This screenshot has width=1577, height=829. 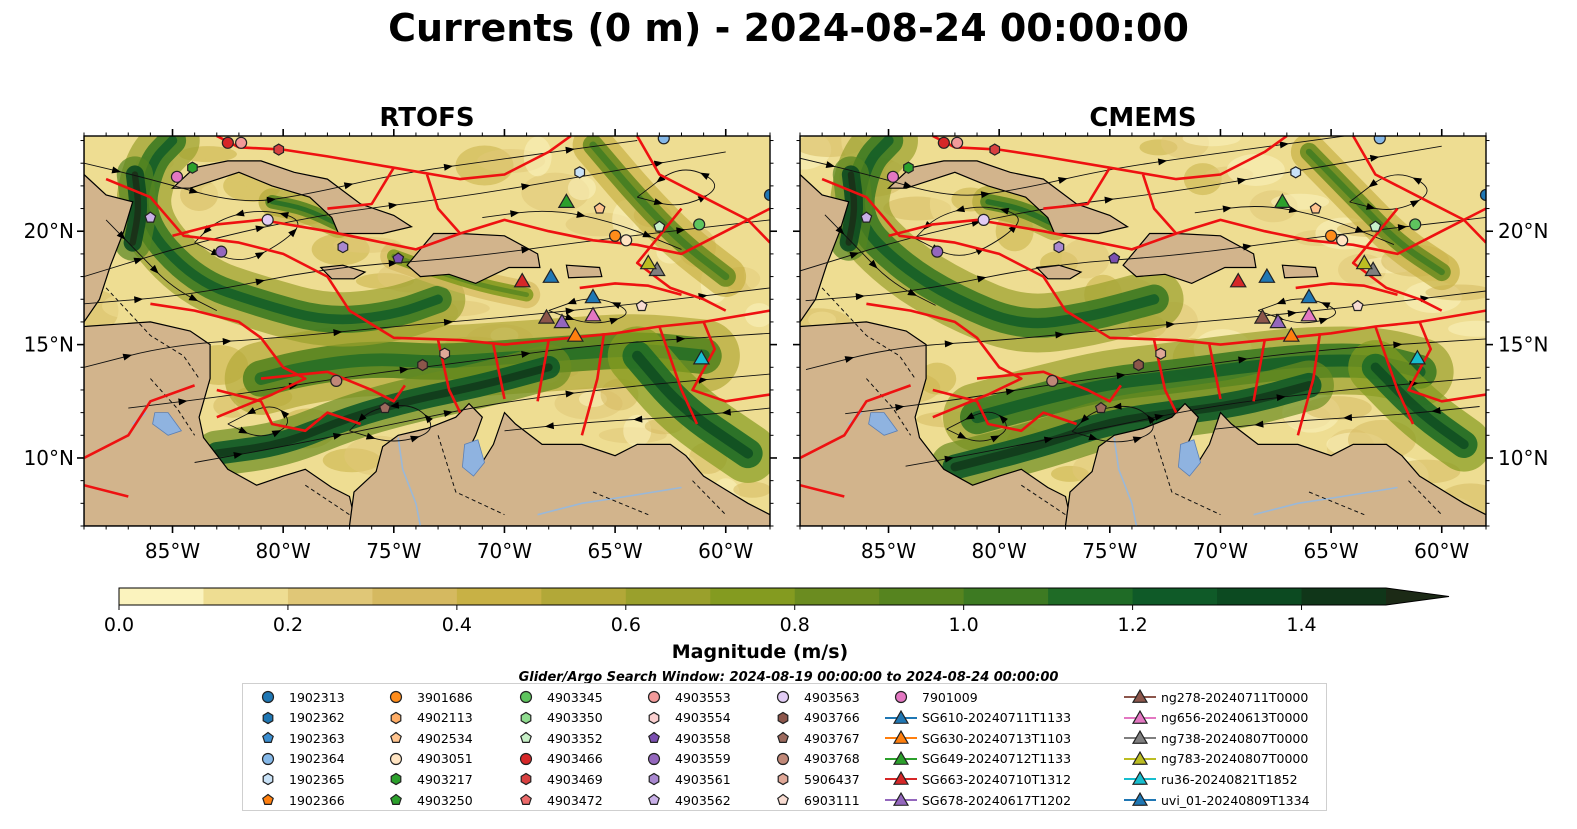 What do you see at coordinates (172, 551) in the screenshot?
I see `x-tick-label: 85°W` at bounding box center [172, 551].